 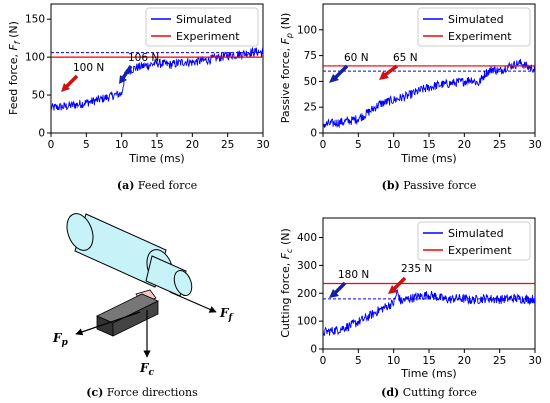 What do you see at coordinates (405, 58) in the screenshot?
I see `annotation-label: 65 N` at bounding box center [405, 58].